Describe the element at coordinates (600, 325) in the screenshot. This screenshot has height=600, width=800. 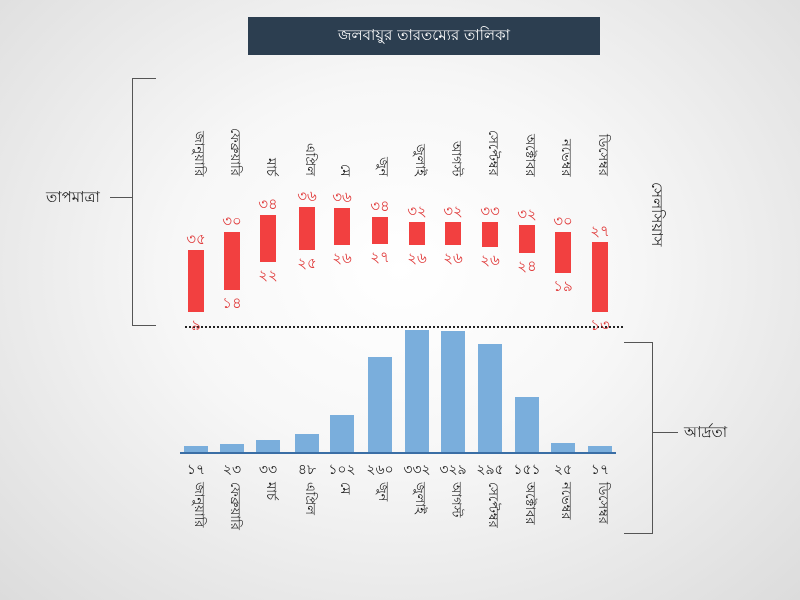
I see `temp-min-label: ১৩` at that location.